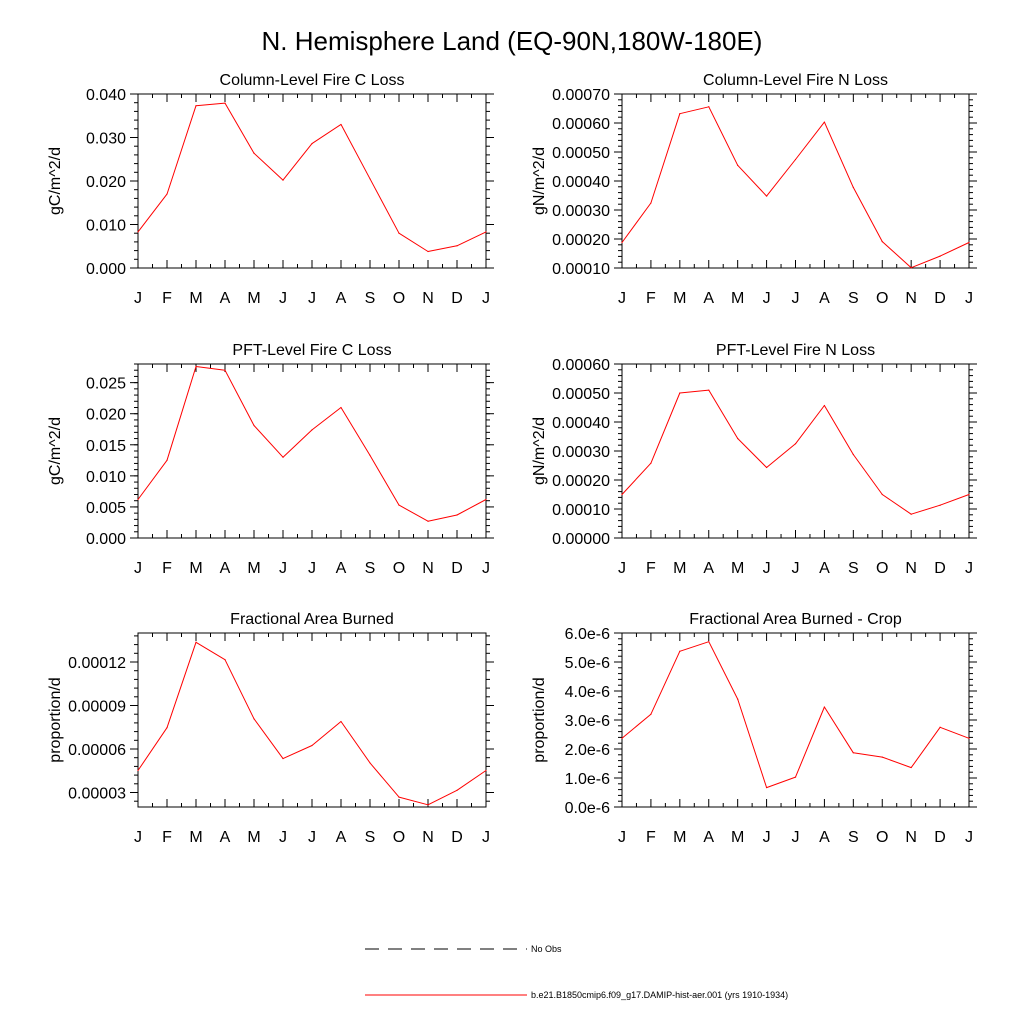  What do you see at coordinates (55, 719) in the screenshot?
I see `y-axis-label: proportion/d` at bounding box center [55, 719].